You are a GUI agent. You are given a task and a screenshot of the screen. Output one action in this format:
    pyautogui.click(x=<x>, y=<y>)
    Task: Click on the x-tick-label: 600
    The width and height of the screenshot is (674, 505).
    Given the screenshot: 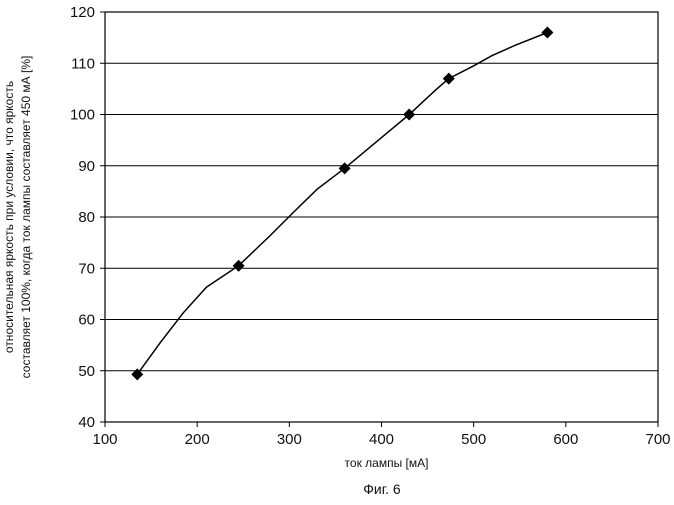 What is the action you would take?
    pyautogui.click(x=565, y=439)
    